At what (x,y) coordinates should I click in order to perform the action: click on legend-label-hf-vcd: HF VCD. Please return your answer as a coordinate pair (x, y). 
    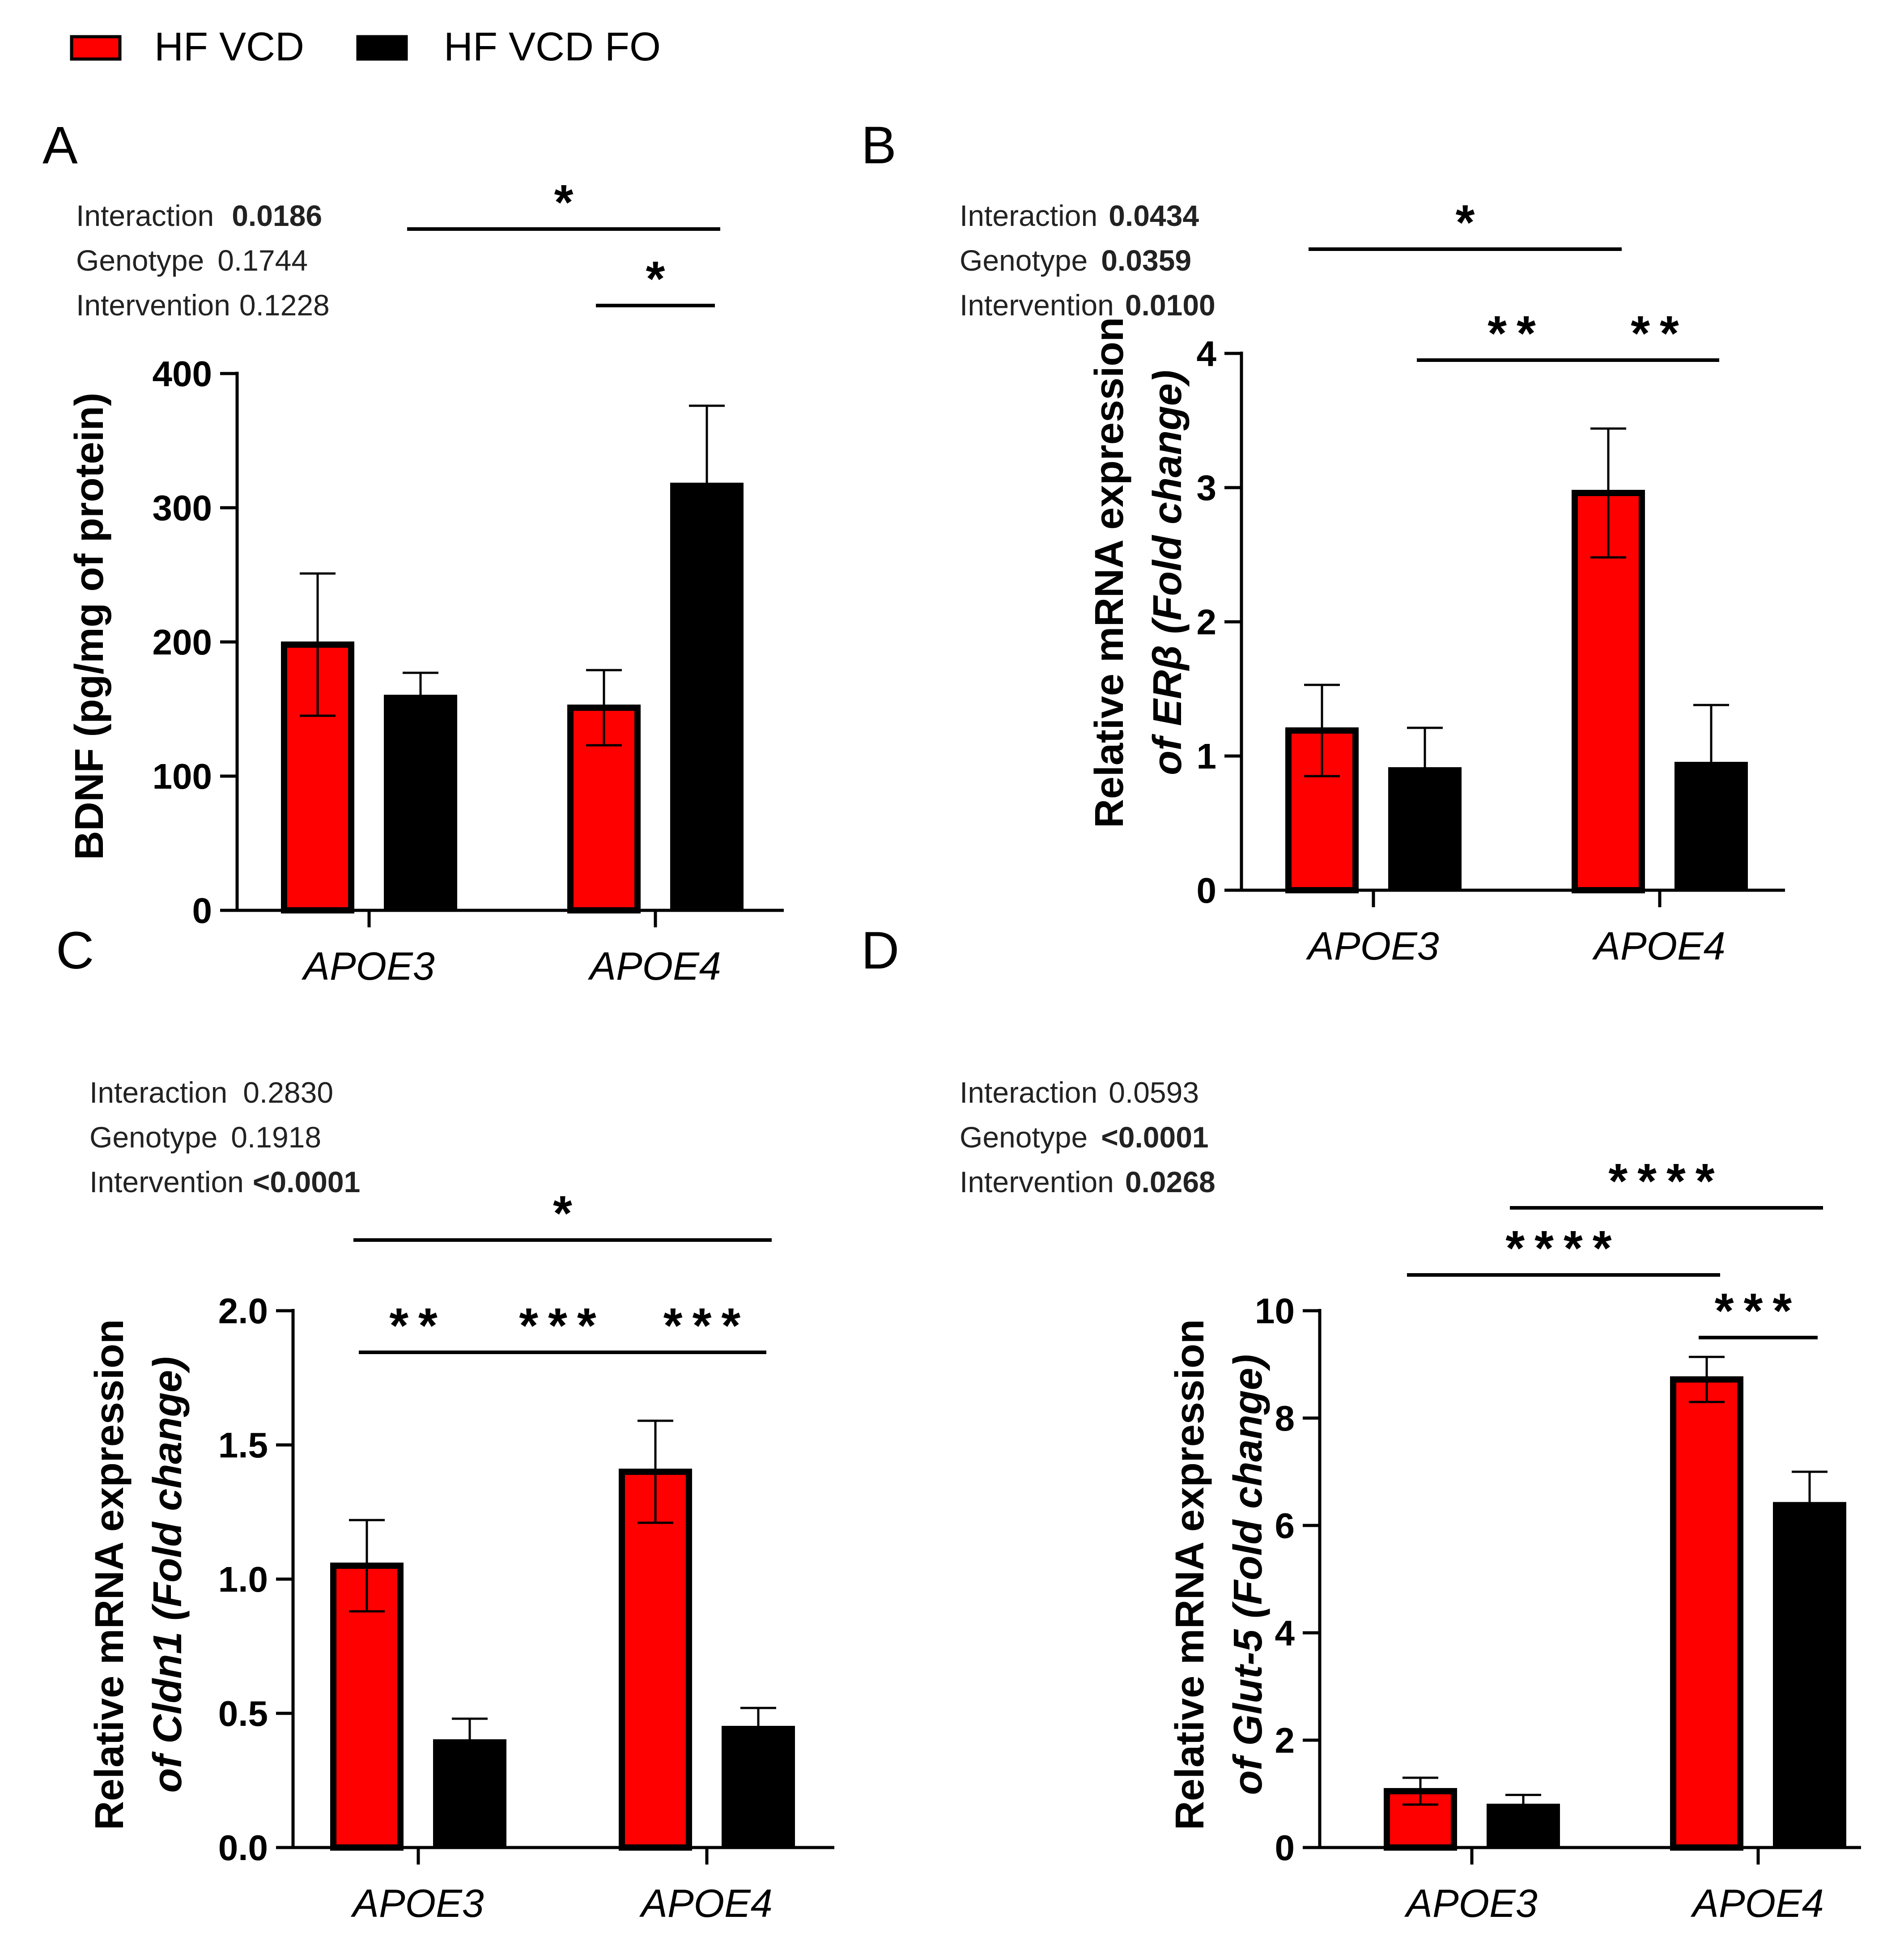
    Looking at the image, I should click on (229, 47).